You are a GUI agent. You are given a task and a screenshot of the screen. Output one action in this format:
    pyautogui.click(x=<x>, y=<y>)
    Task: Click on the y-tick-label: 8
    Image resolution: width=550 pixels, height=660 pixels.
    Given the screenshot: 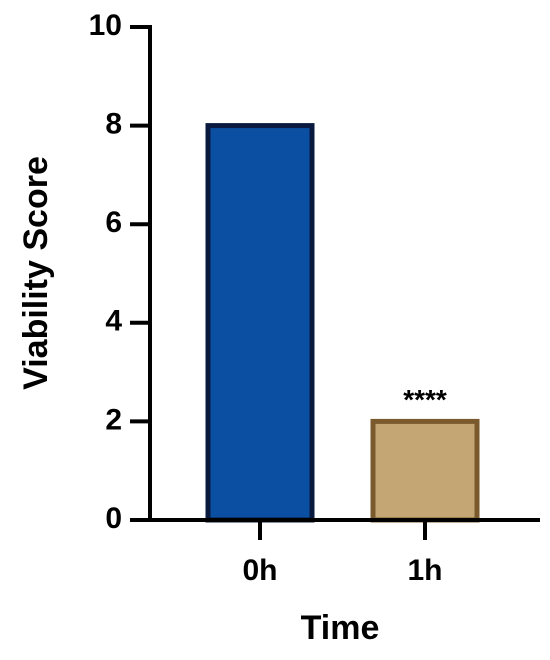 What is the action you would take?
    pyautogui.click(x=113, y=124)
    